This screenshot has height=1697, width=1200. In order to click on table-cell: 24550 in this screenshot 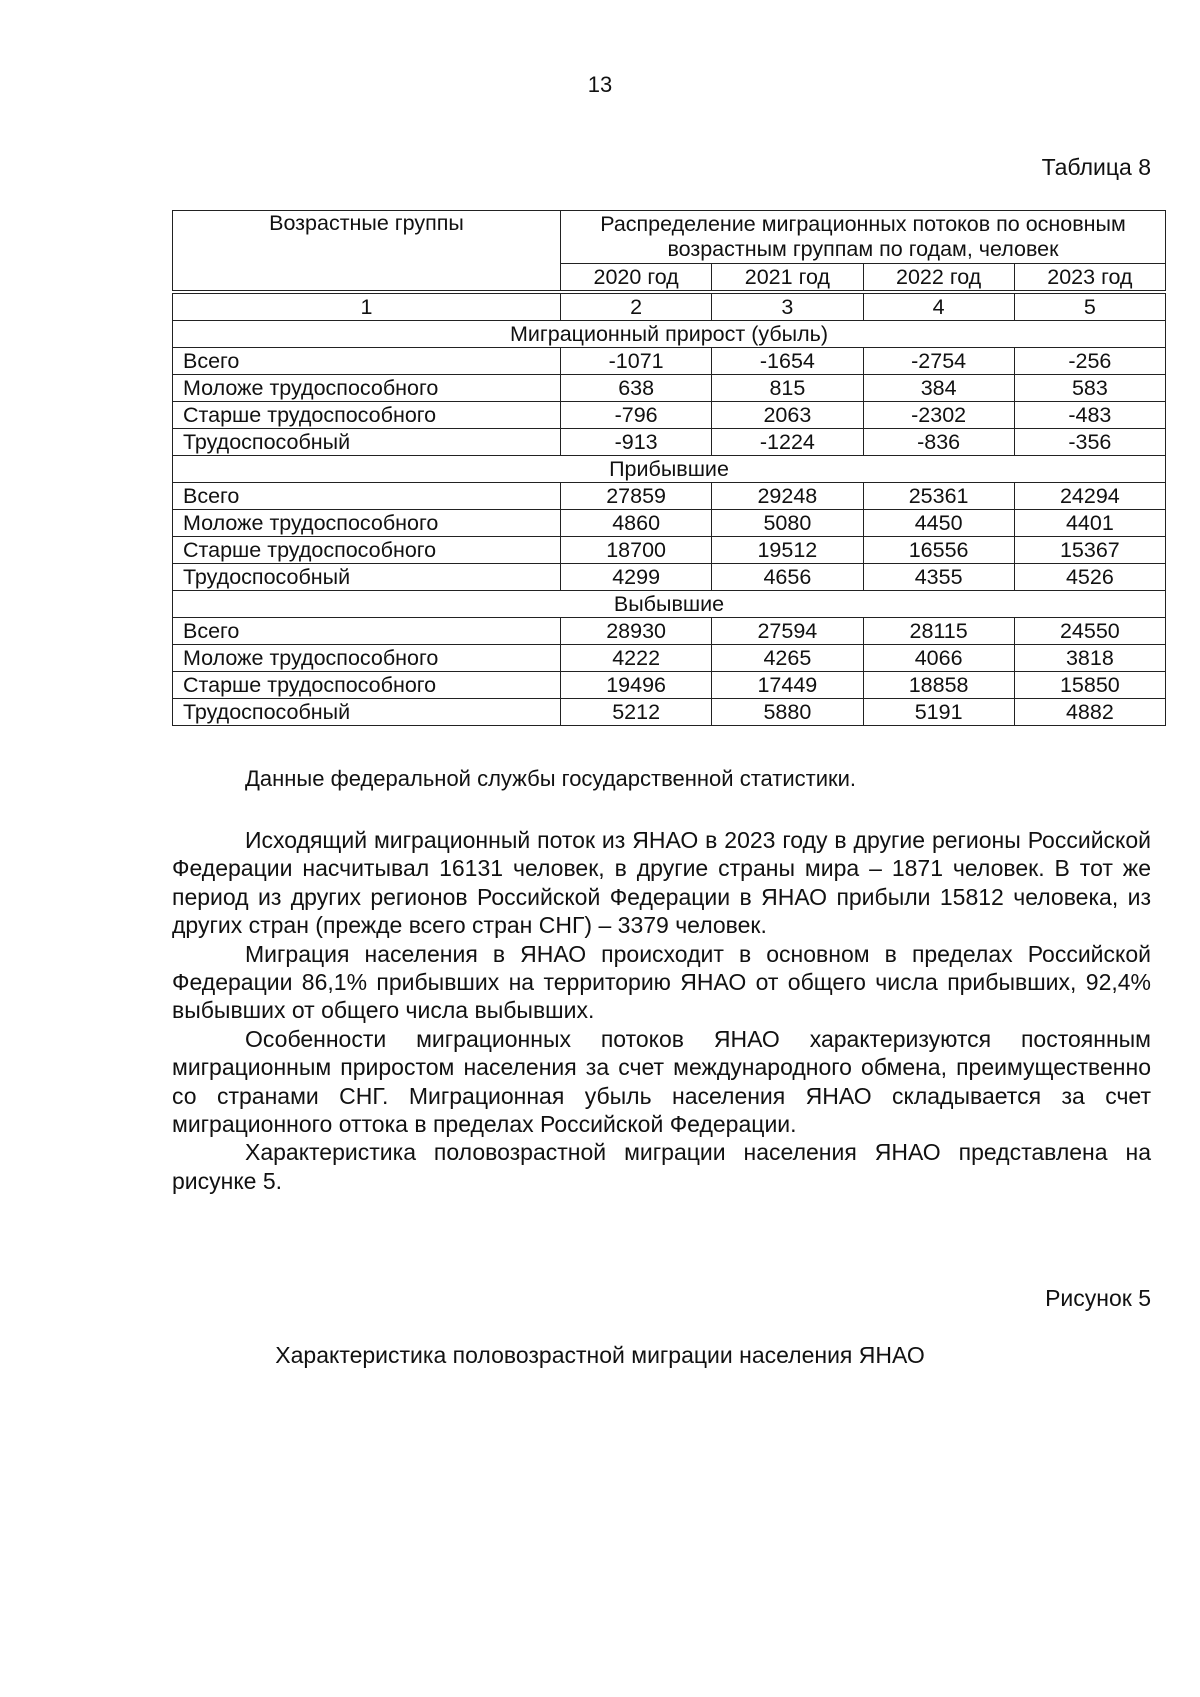, I will do `click(1090, 631)`.